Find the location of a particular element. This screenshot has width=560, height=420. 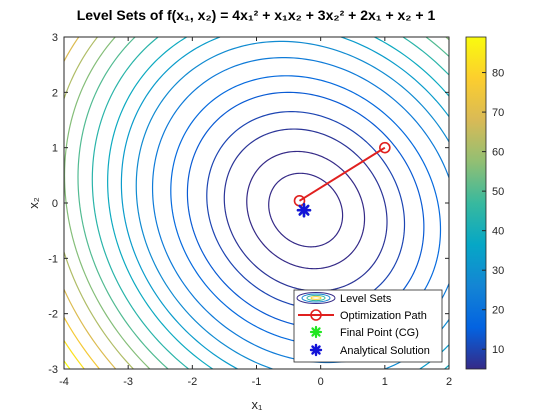

legend-swatch-level-sets is located at coordinates (316, 298).